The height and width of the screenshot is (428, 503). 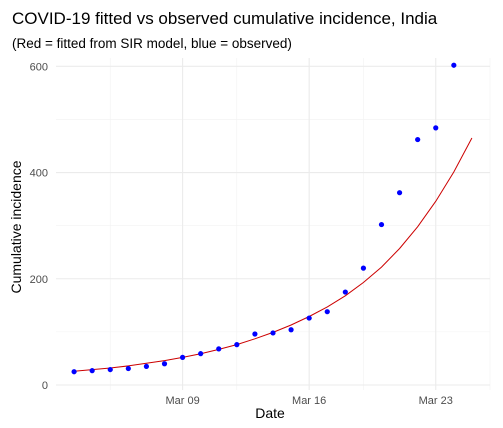 I want to click on y-tick-label: 0, so click(x=45, y=386).